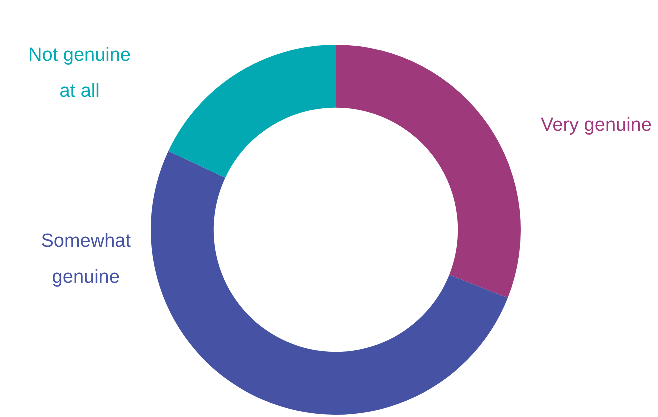 This screenshot has height=417, width=658. I want to click on slice-label: Not genuine at all, so click(79, 73).